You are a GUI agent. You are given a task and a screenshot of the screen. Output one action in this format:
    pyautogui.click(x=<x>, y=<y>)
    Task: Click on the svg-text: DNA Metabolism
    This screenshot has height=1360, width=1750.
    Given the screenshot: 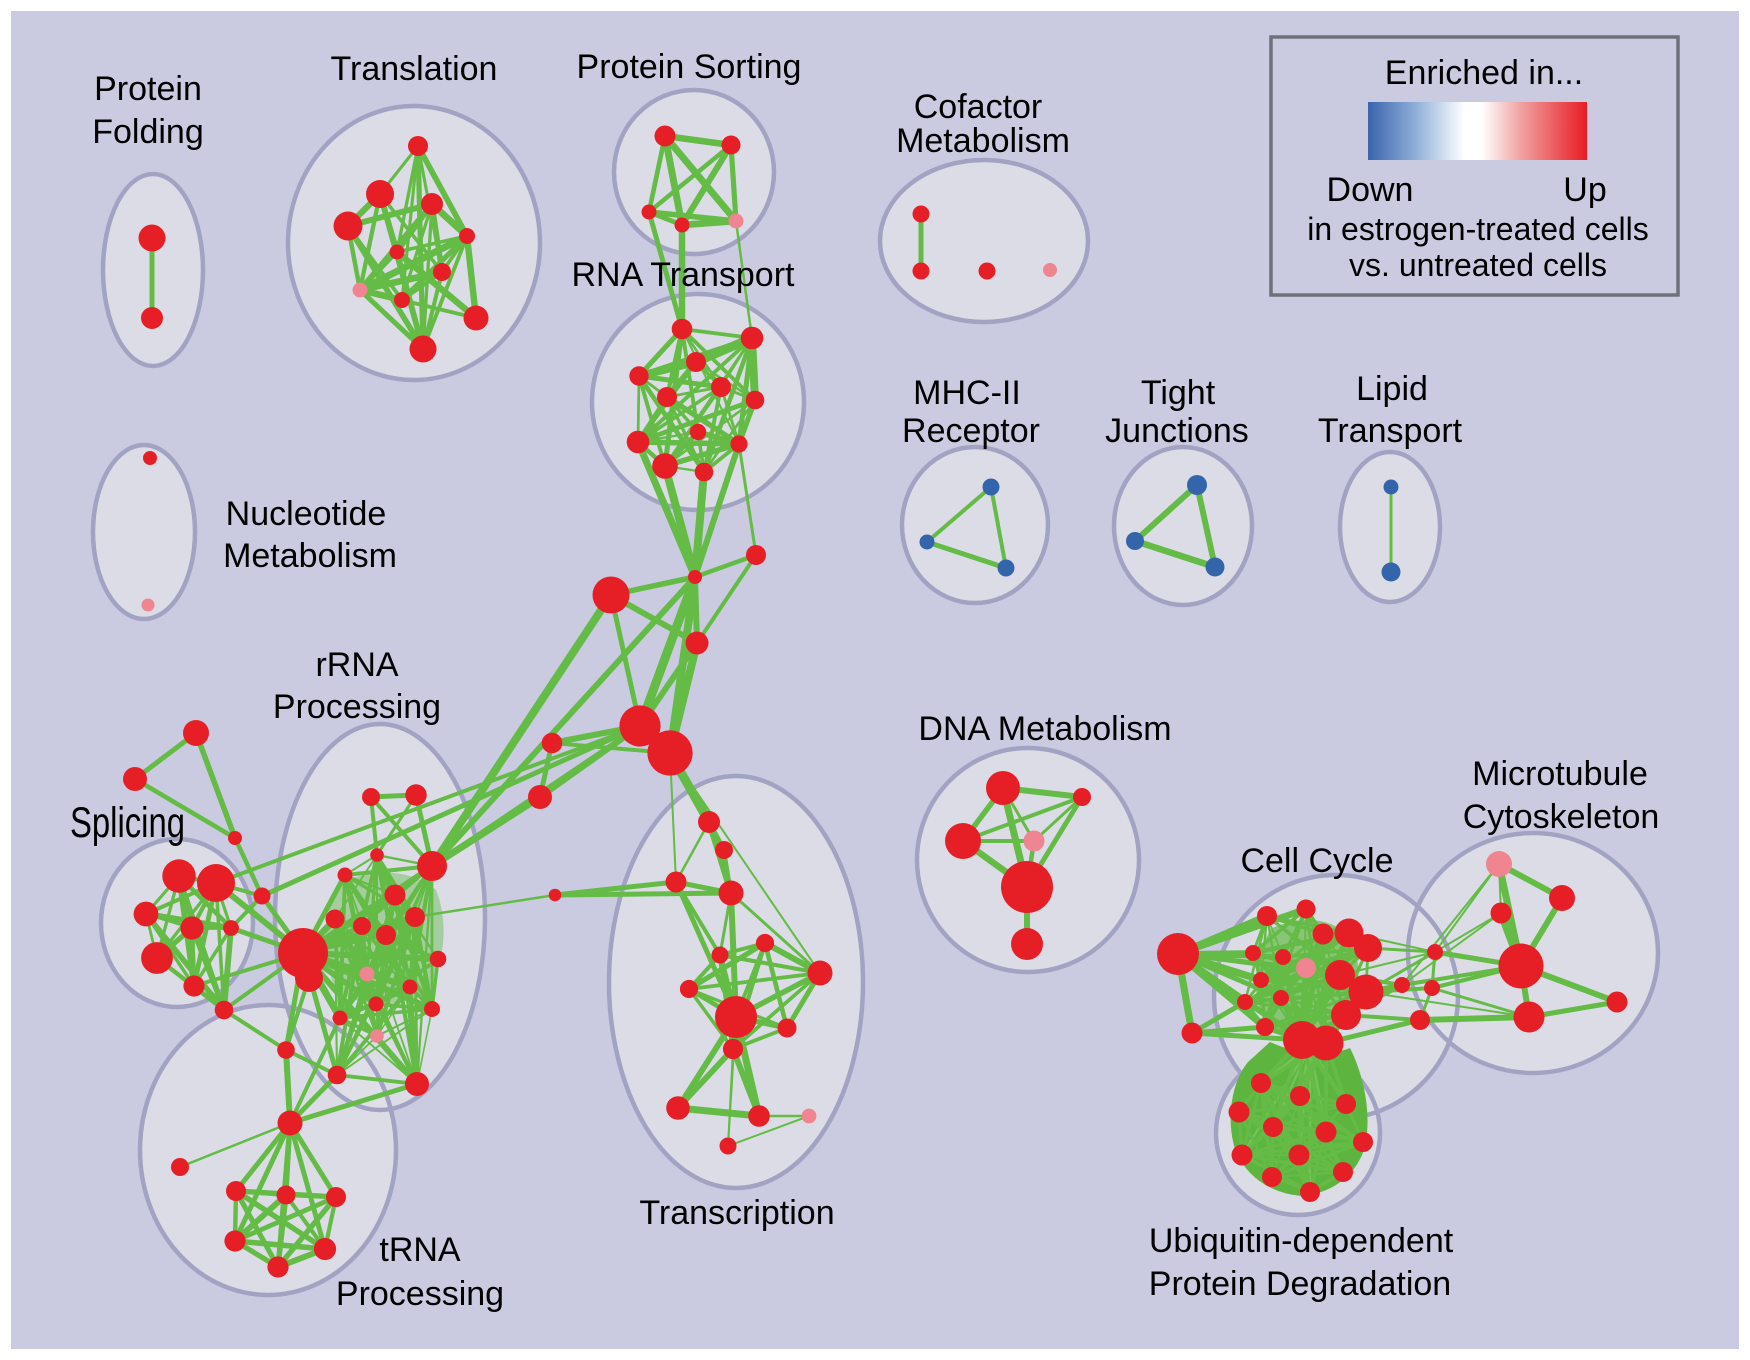 What is the action you would take?
    pyautogui.click(x=1044, y=729)
    